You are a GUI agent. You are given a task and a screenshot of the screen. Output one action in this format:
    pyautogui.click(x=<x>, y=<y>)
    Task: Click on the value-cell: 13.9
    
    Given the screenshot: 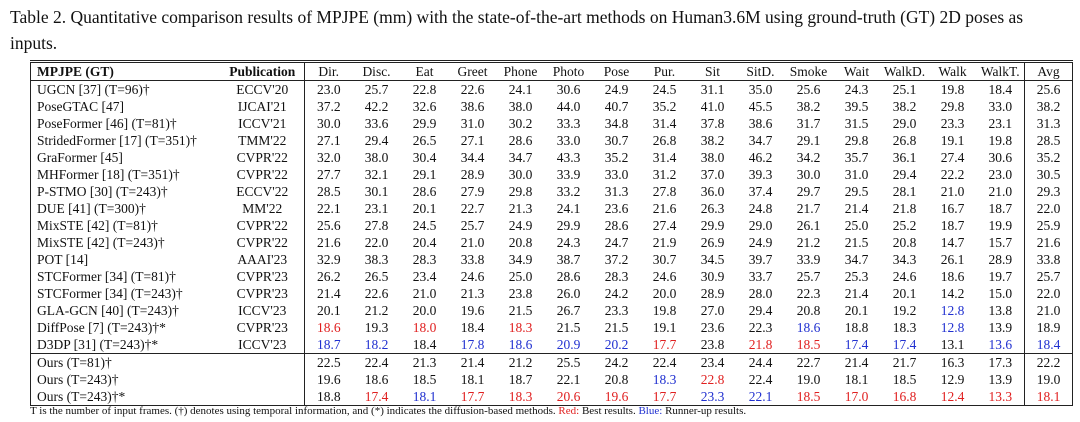 What is the action you would take?
    pyautogui.click(x=1000, y=379)
    